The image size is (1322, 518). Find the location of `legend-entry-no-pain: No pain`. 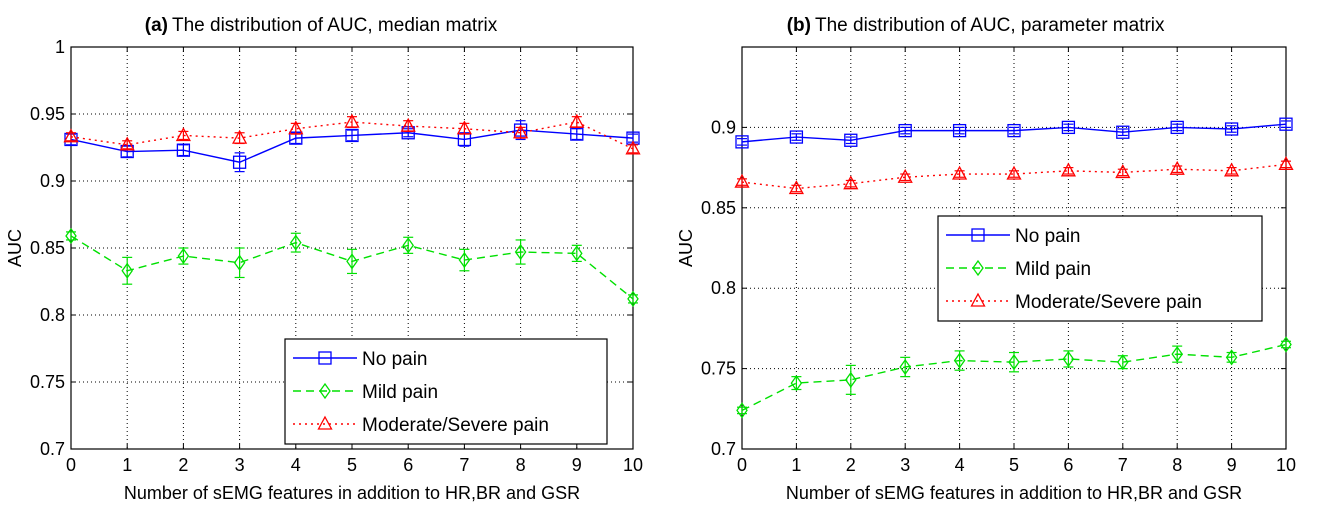

legend-entry-no-pain: No pain is located at coordinates (360, 359).